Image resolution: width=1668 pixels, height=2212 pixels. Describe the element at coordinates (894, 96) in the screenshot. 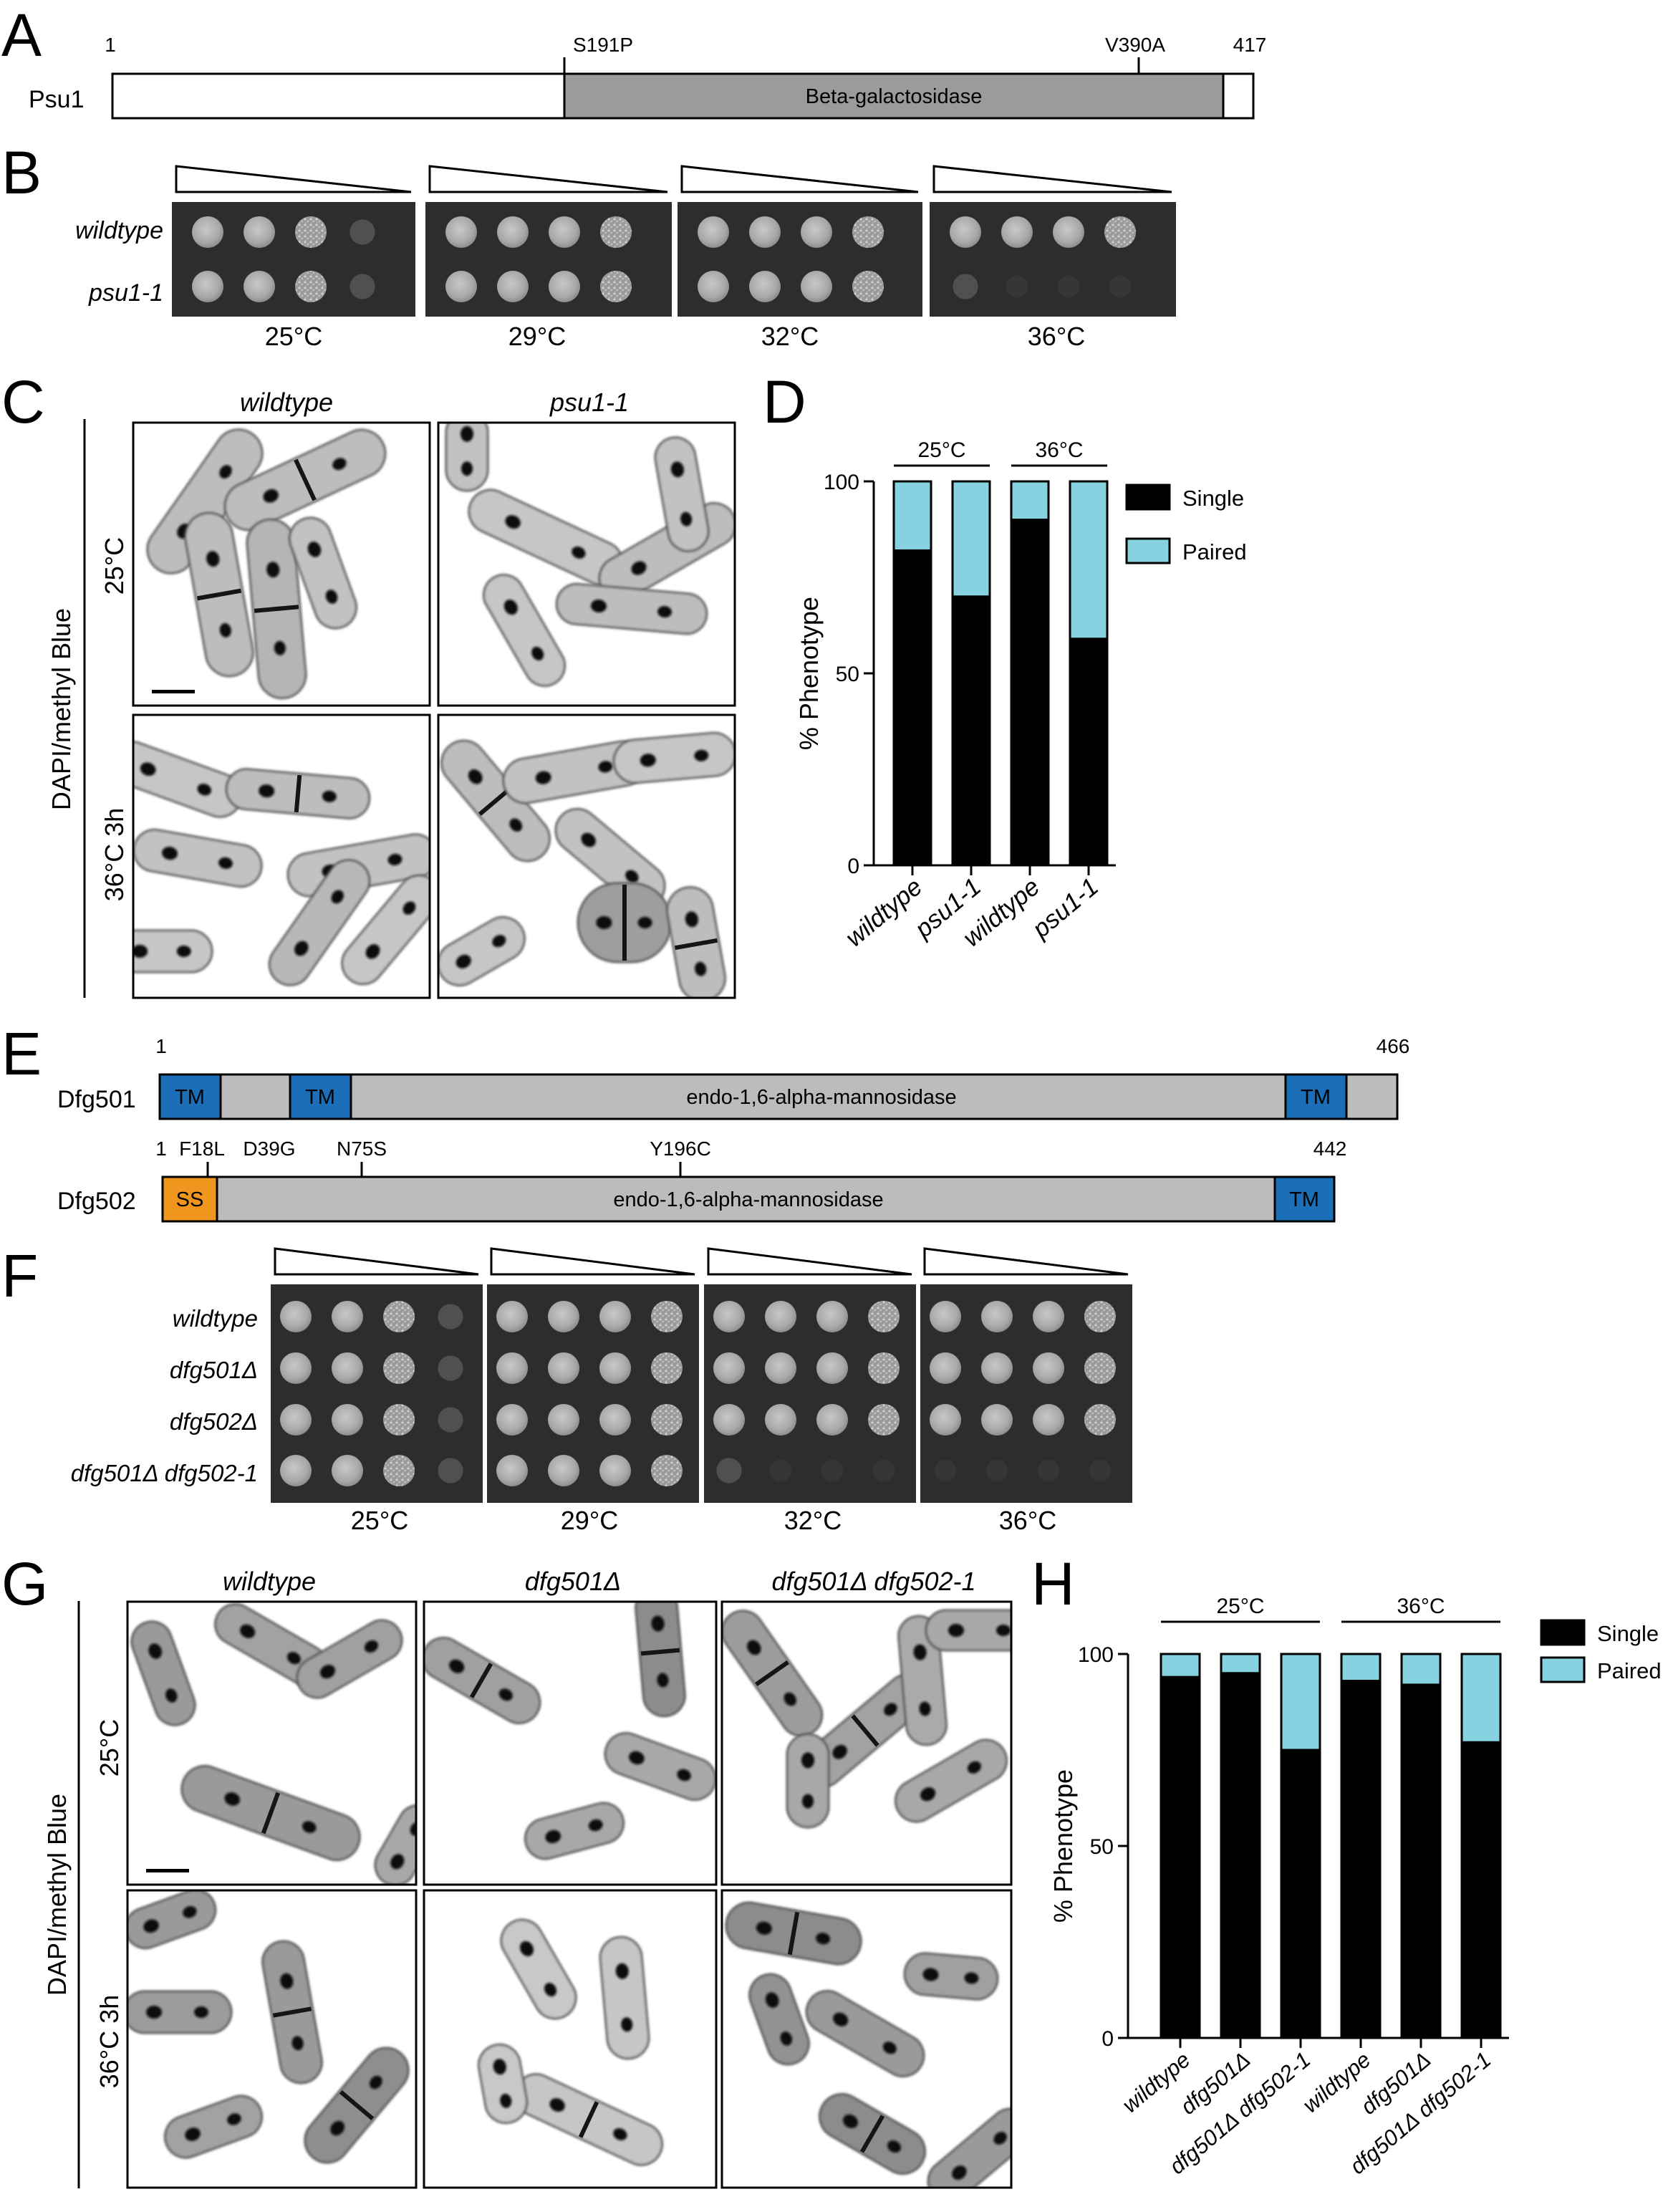

I see `psu1-domain-beta-galactosidase` at that location.